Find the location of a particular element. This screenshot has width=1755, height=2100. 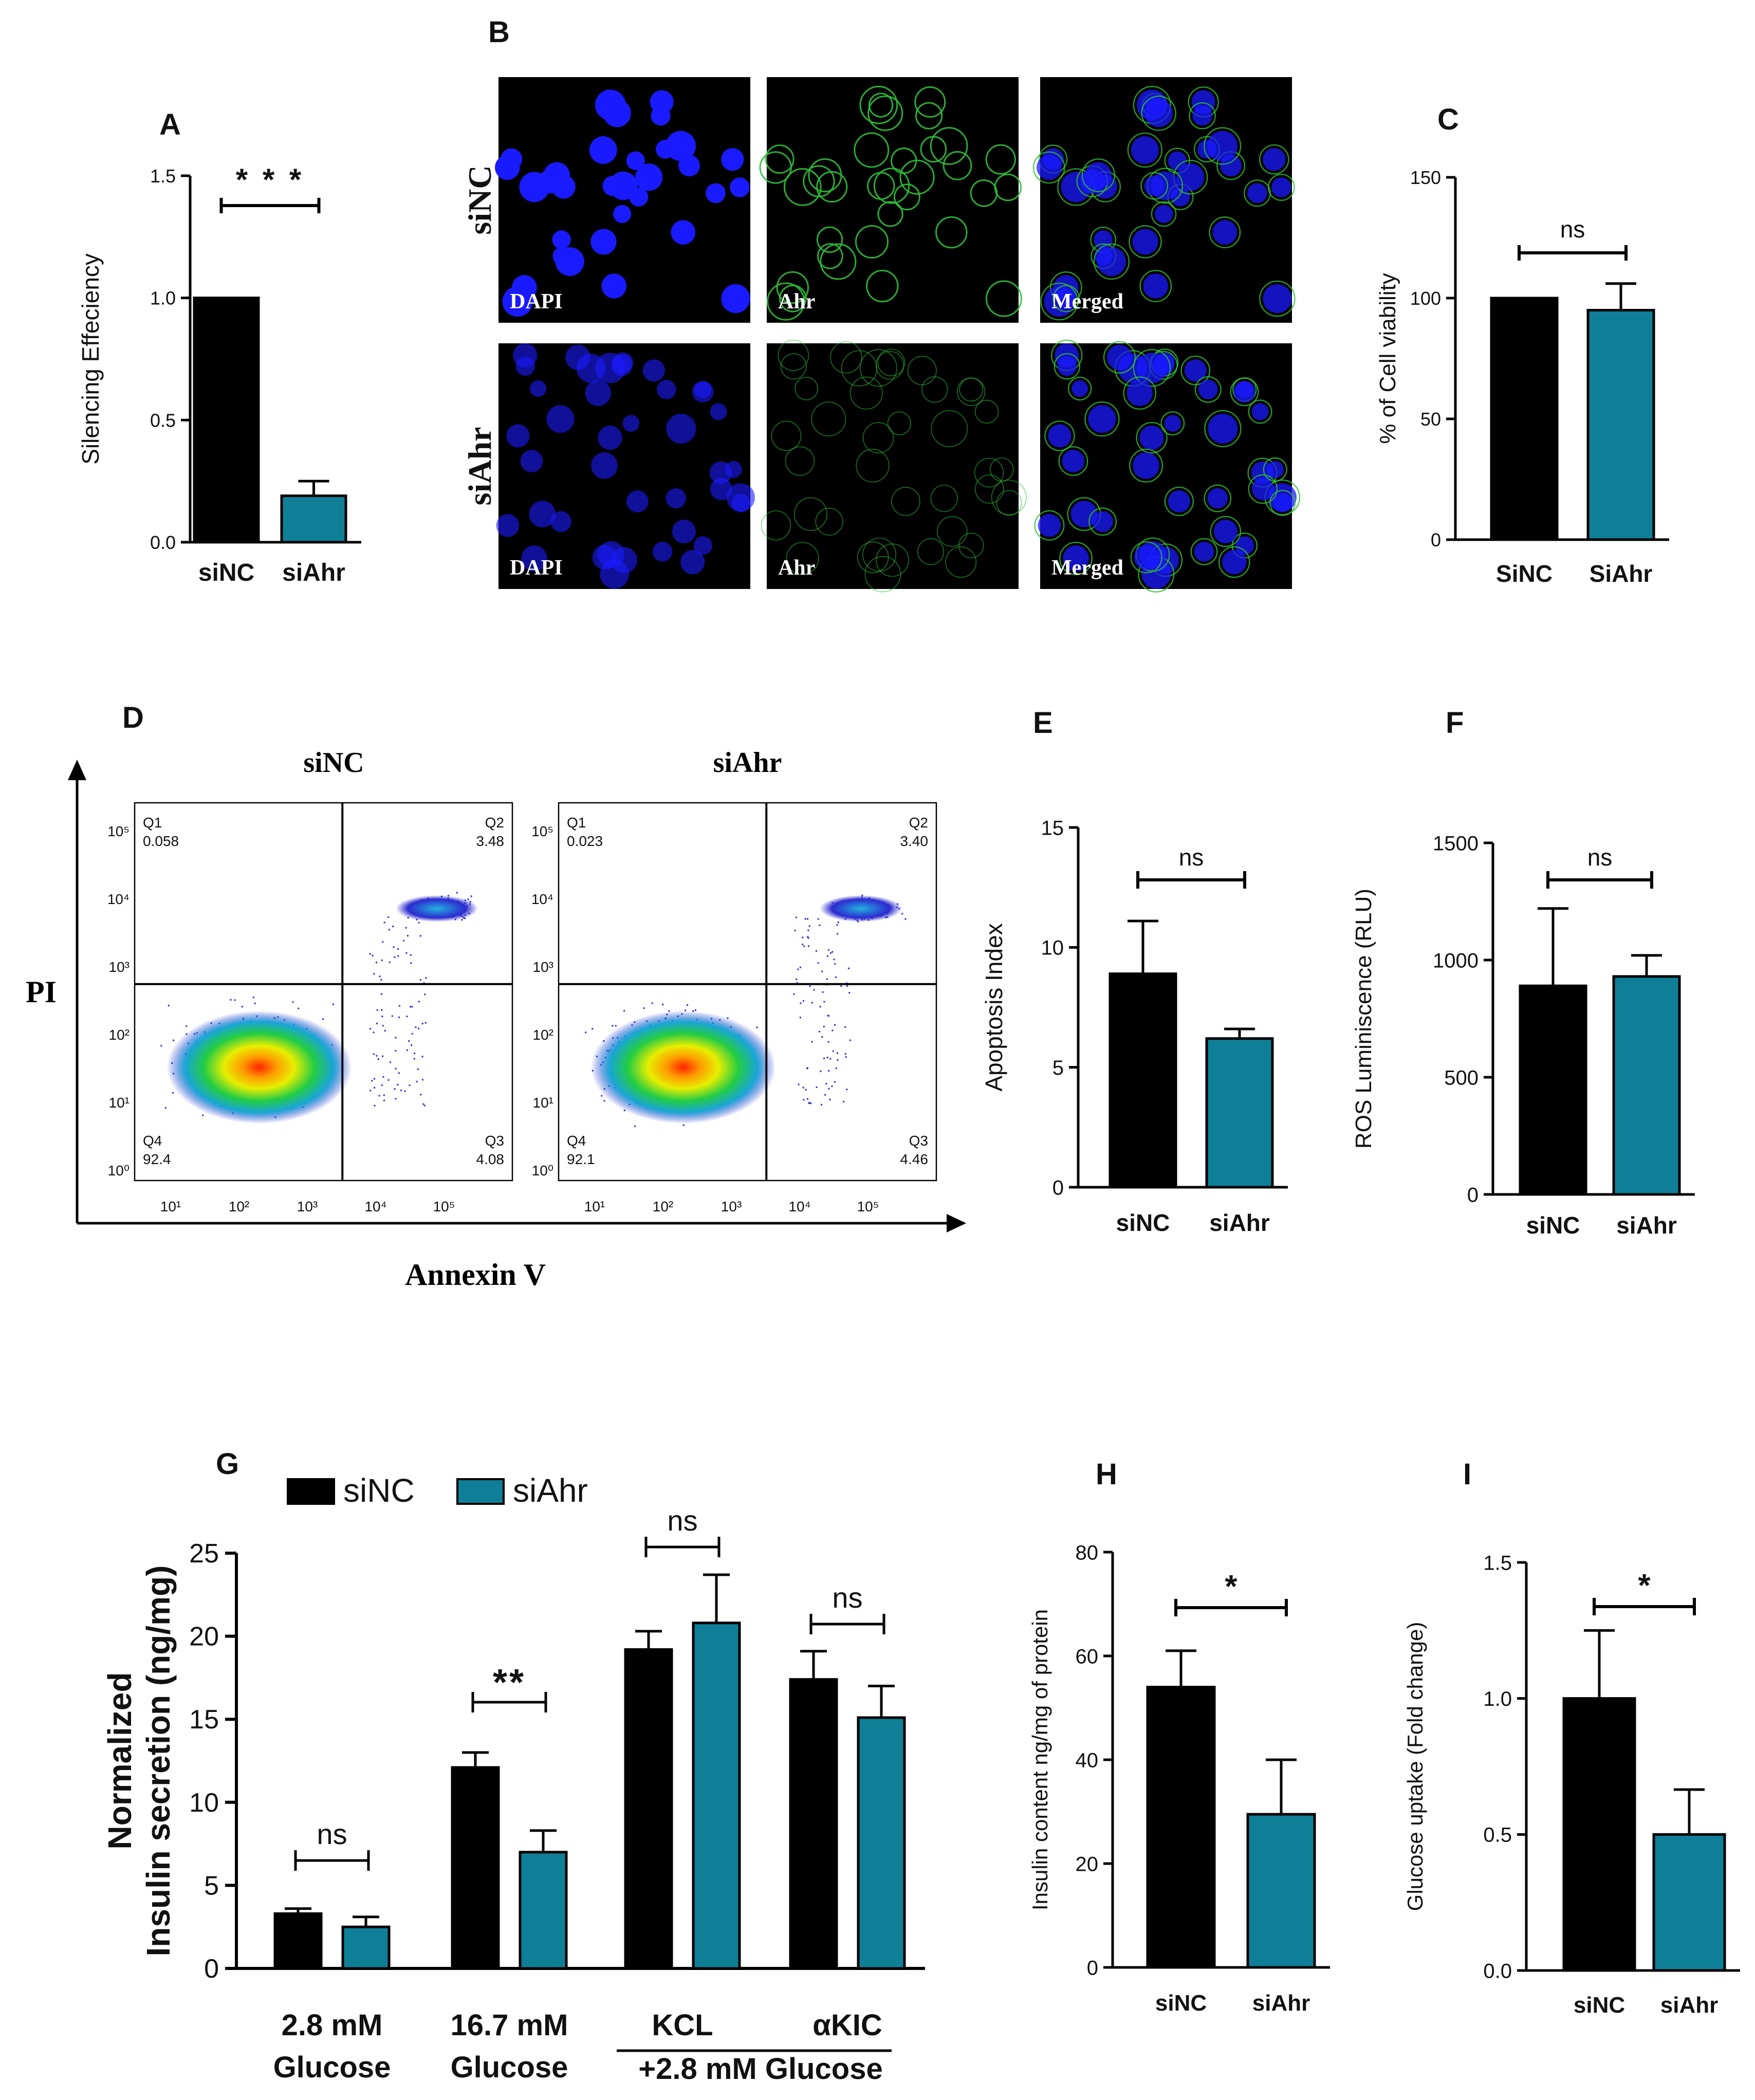

significance-label: ** is located at coordinates (509, 1682).